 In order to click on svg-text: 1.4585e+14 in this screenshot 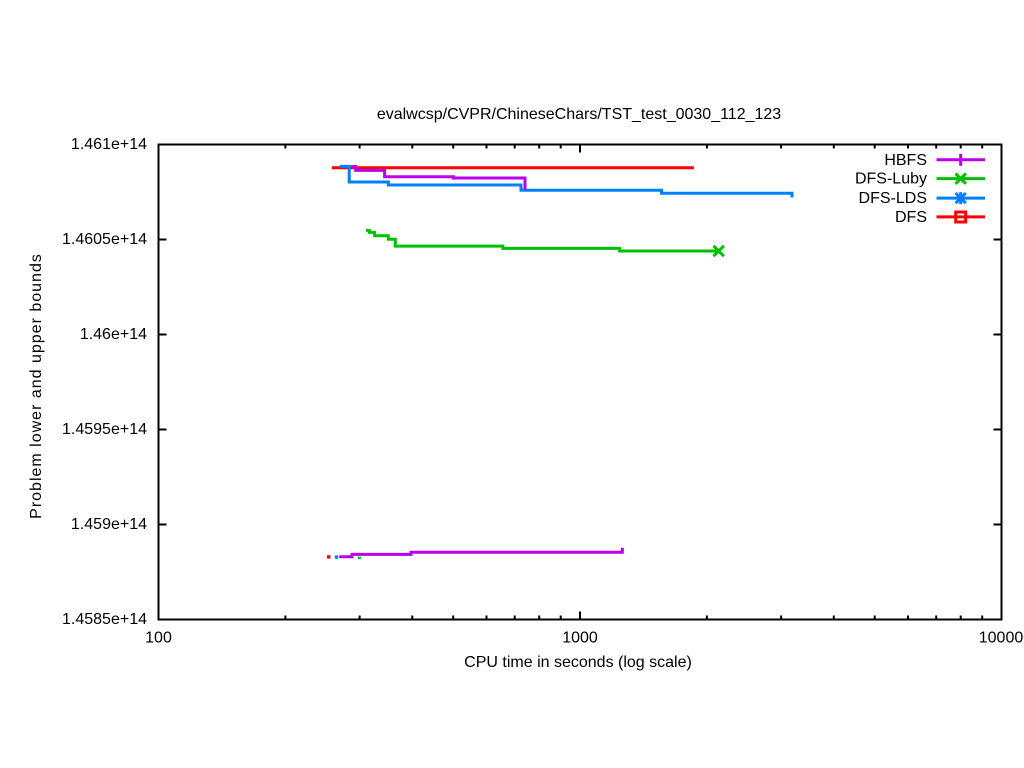, I will do `click(104, 619)`.